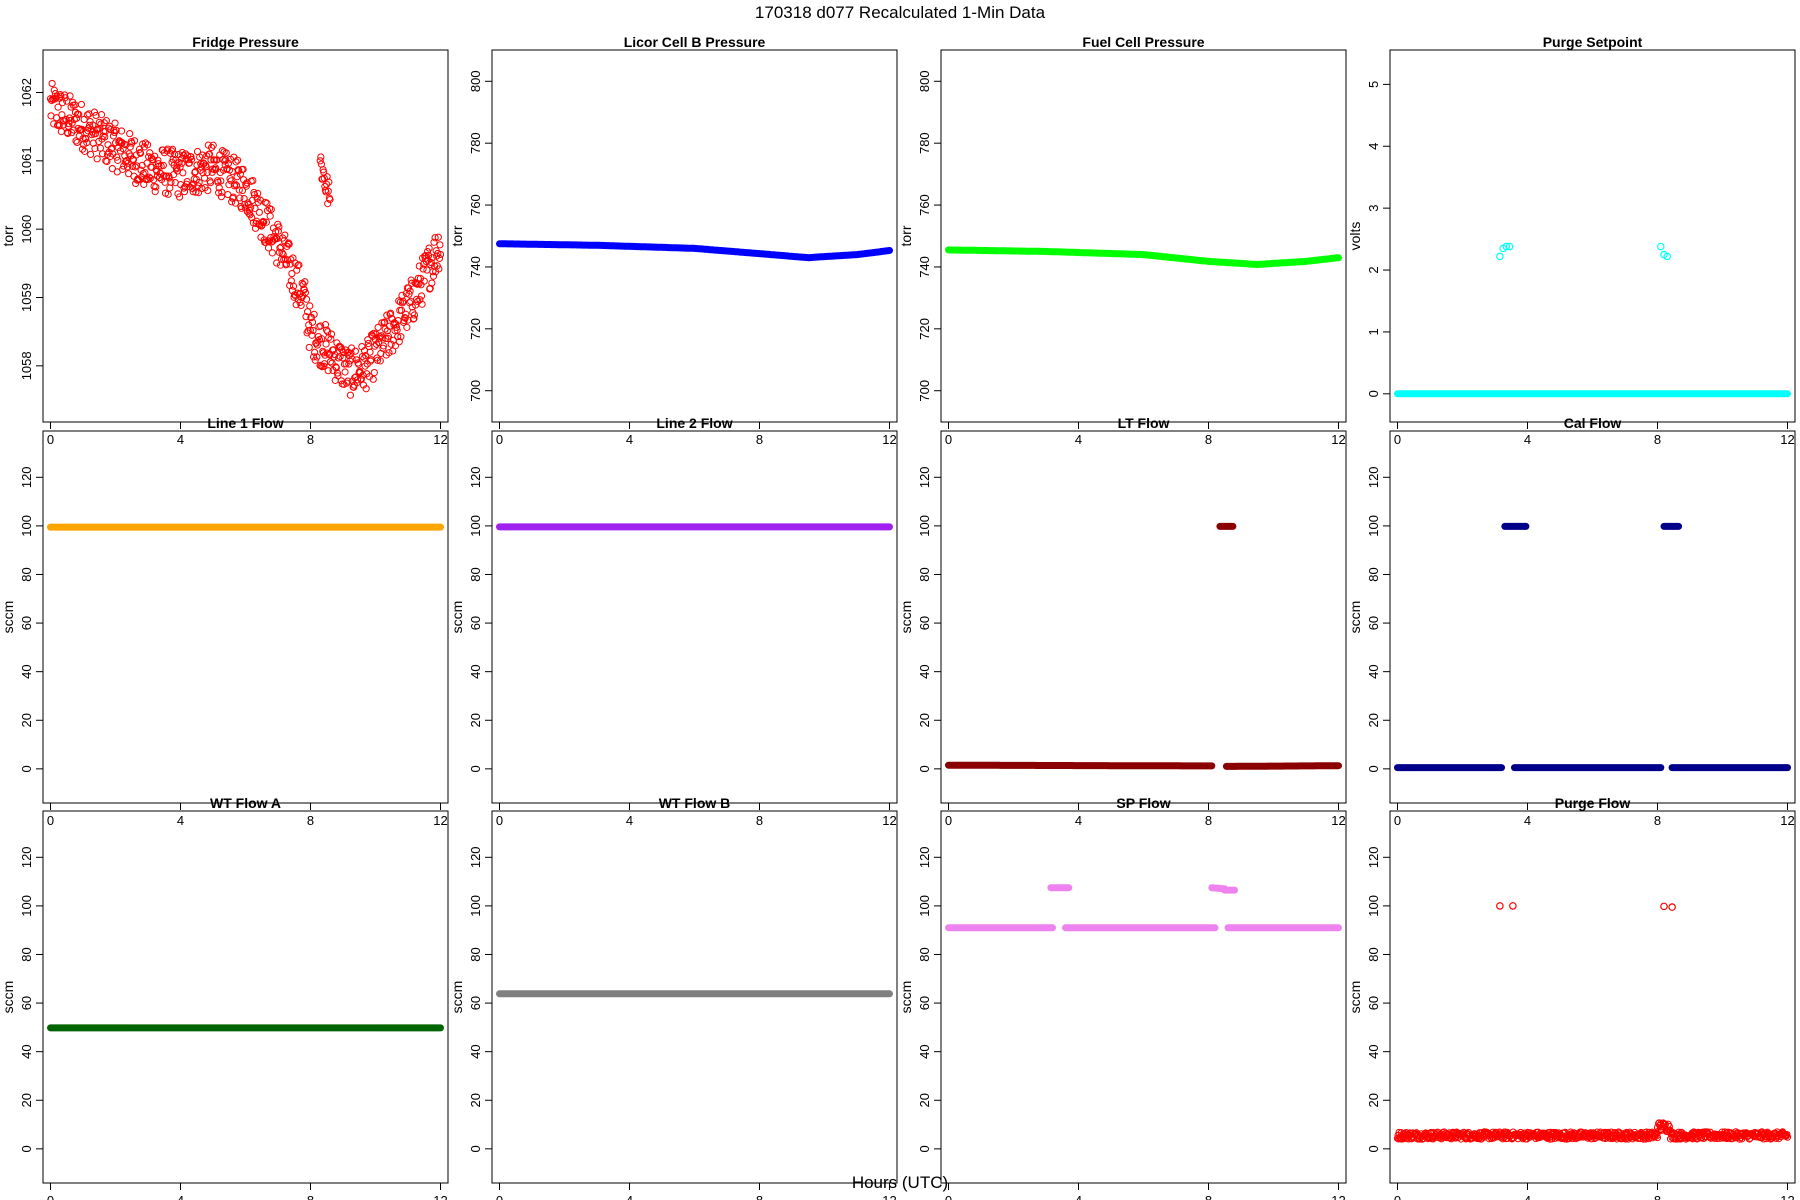  I want to click on y-tick-label: 740, so click(924, 267).